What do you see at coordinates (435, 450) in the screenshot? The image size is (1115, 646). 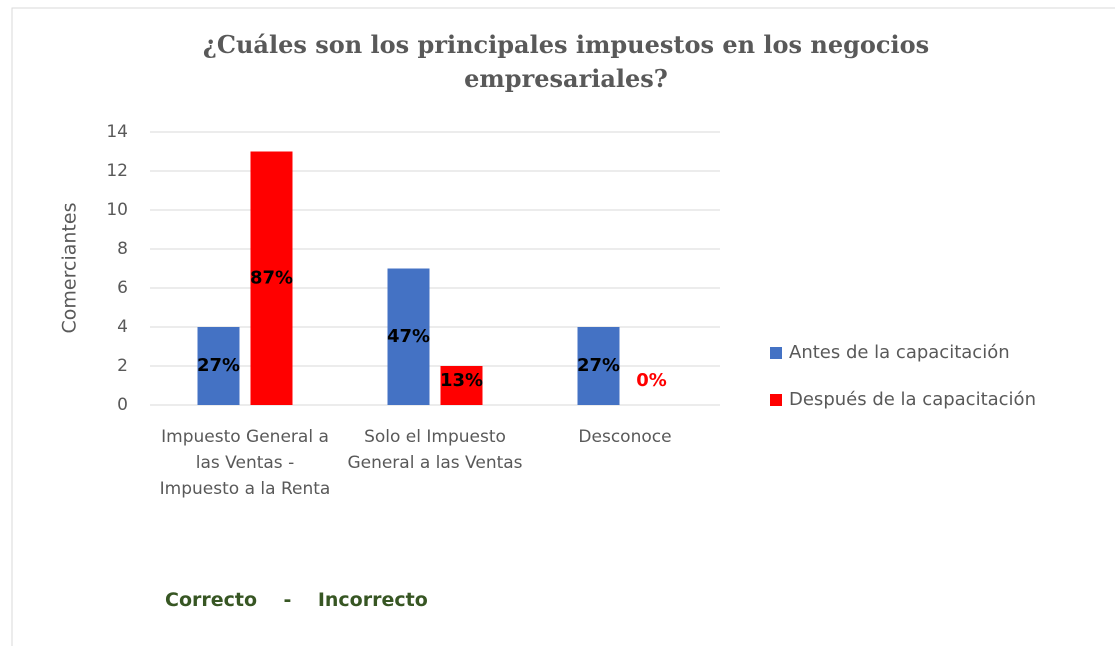 I see `x-tick-label: Solo el Impuesto General a las Ventas` at bounding box center [435, 450].